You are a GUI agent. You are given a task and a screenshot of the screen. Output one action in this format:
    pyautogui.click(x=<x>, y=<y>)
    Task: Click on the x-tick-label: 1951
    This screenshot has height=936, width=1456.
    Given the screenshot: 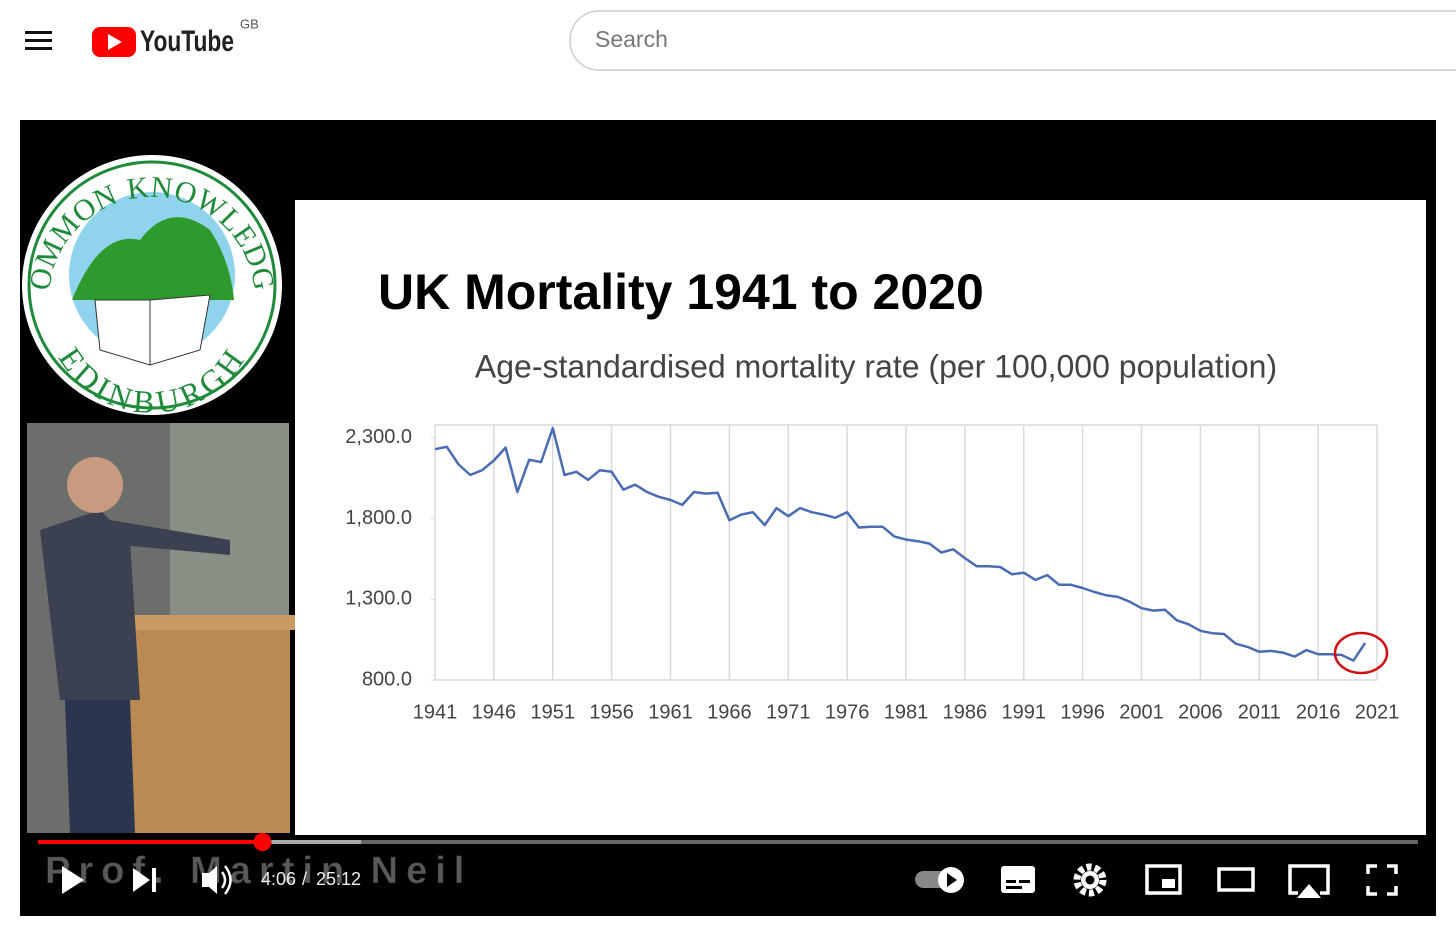 What is the action you would take?
    pyautogui.click(x=553, y=712)
    